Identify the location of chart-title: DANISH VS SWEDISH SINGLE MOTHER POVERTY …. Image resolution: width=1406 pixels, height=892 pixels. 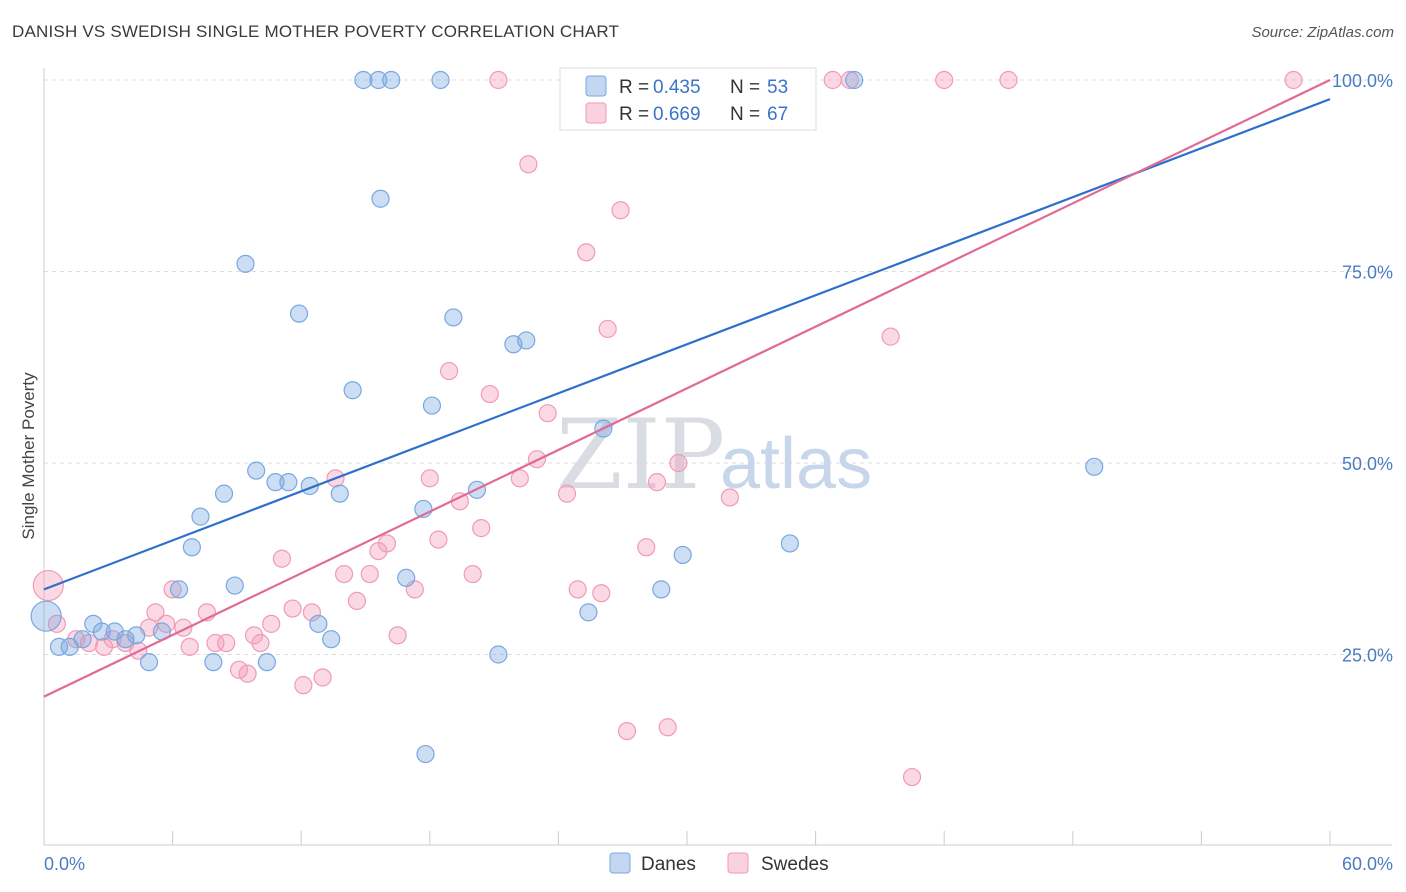
(316, 31).